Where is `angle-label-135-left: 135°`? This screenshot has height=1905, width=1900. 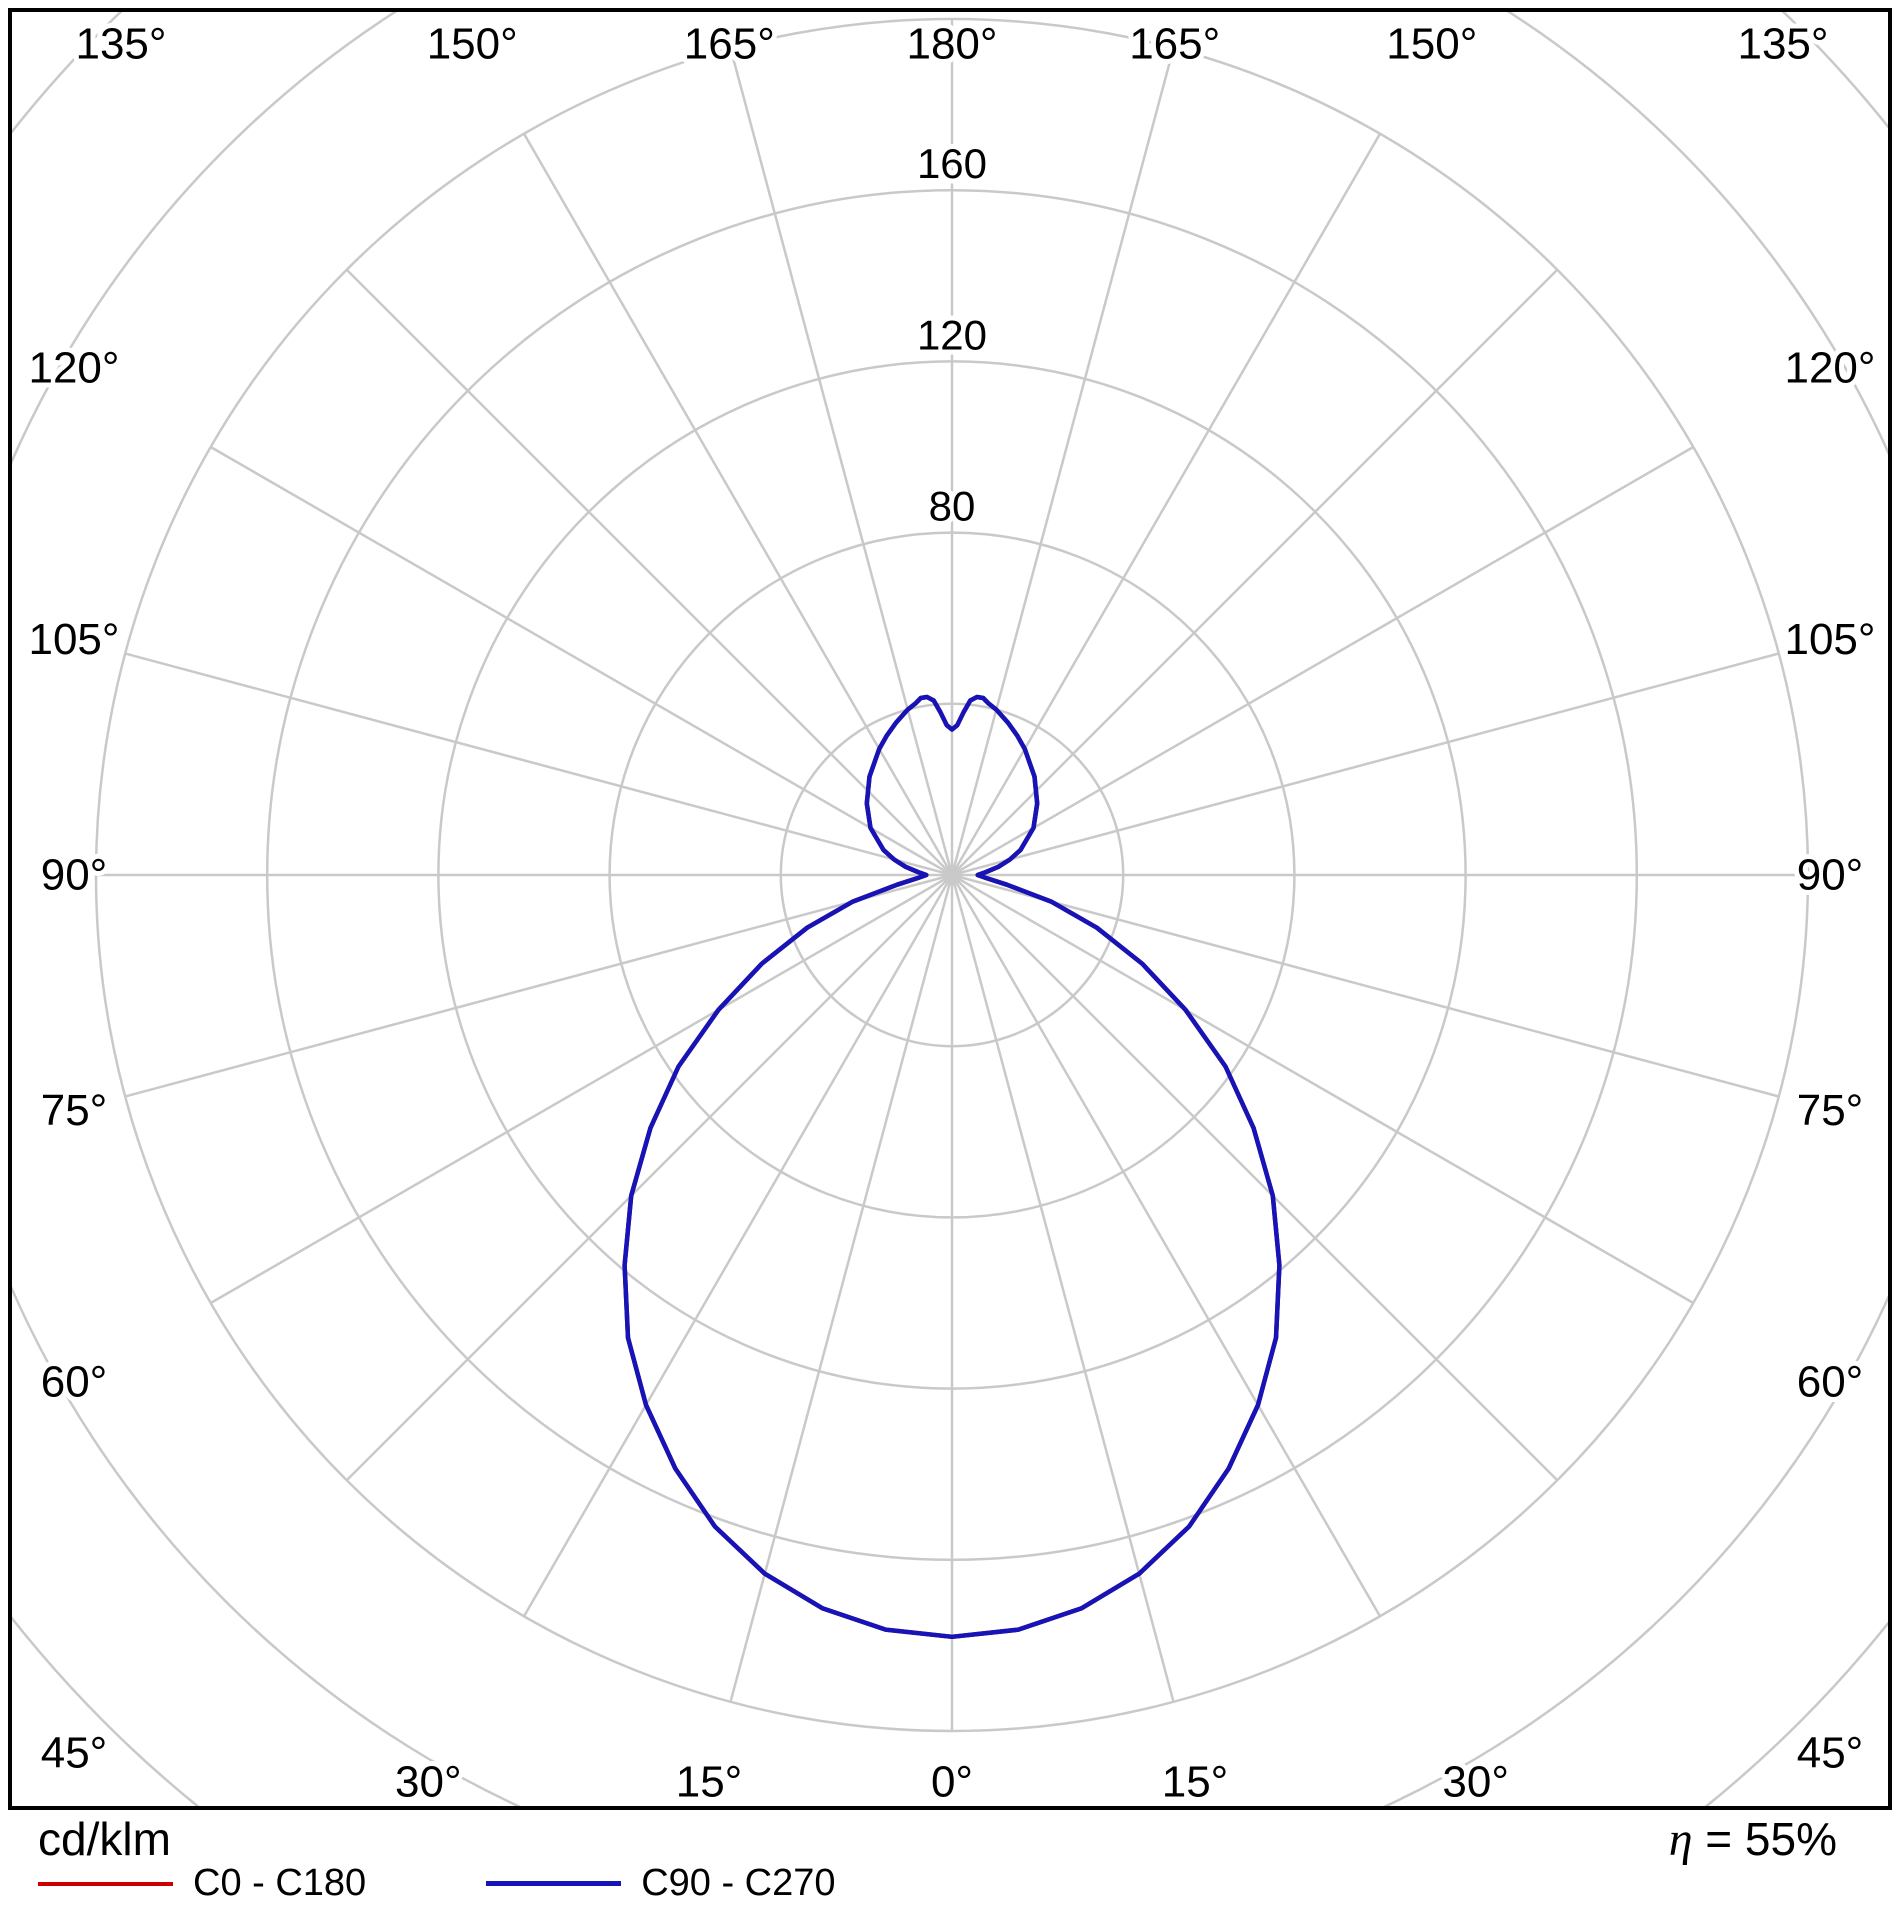
angle-label-135-left: 135° is located at coordinates (120, 44).